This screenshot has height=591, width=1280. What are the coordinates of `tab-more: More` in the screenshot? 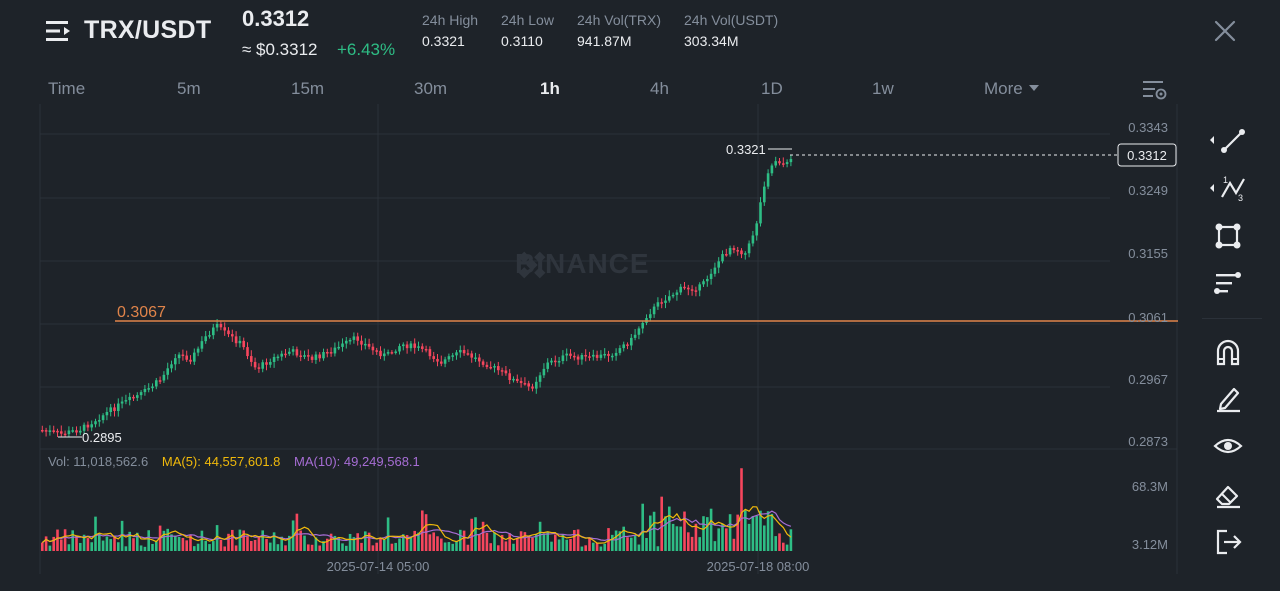 It's located at (1011, 89).